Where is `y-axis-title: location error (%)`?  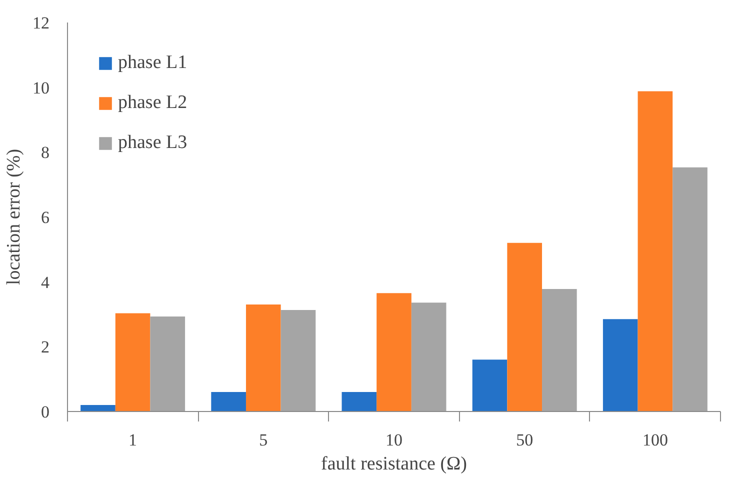 y-axis-title: location error (%) is located at coordinates (14, 217).